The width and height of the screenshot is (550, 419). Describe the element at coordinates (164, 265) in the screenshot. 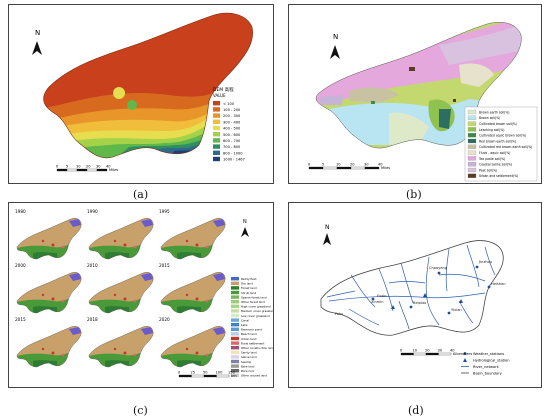

I see `map-year-label: 2015` at that location.